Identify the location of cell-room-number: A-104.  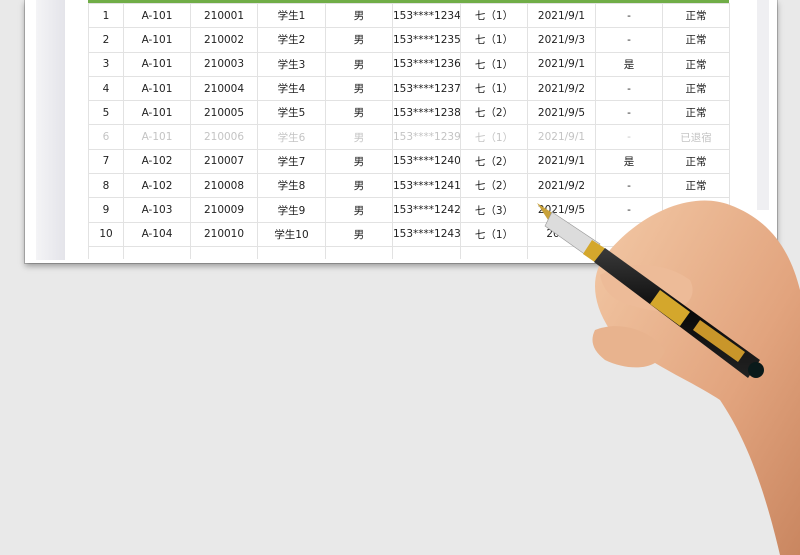
(157, 234).